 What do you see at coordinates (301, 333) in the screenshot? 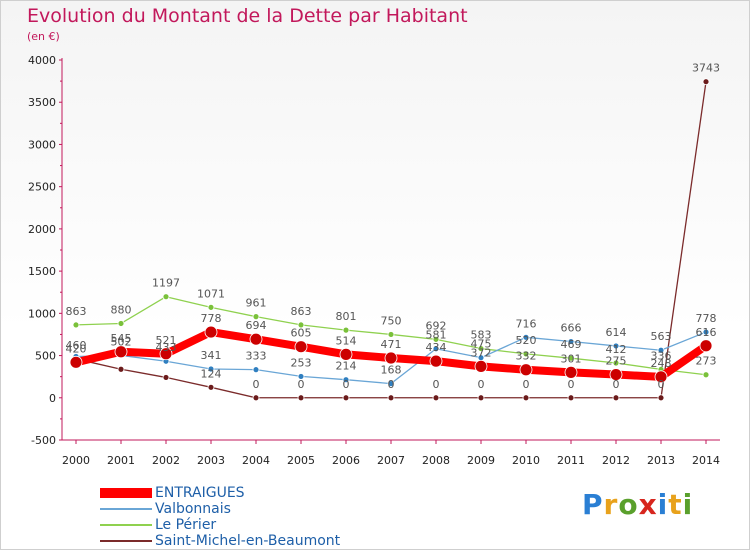
I see `data-label: 605` at bounding box center [301, 333].